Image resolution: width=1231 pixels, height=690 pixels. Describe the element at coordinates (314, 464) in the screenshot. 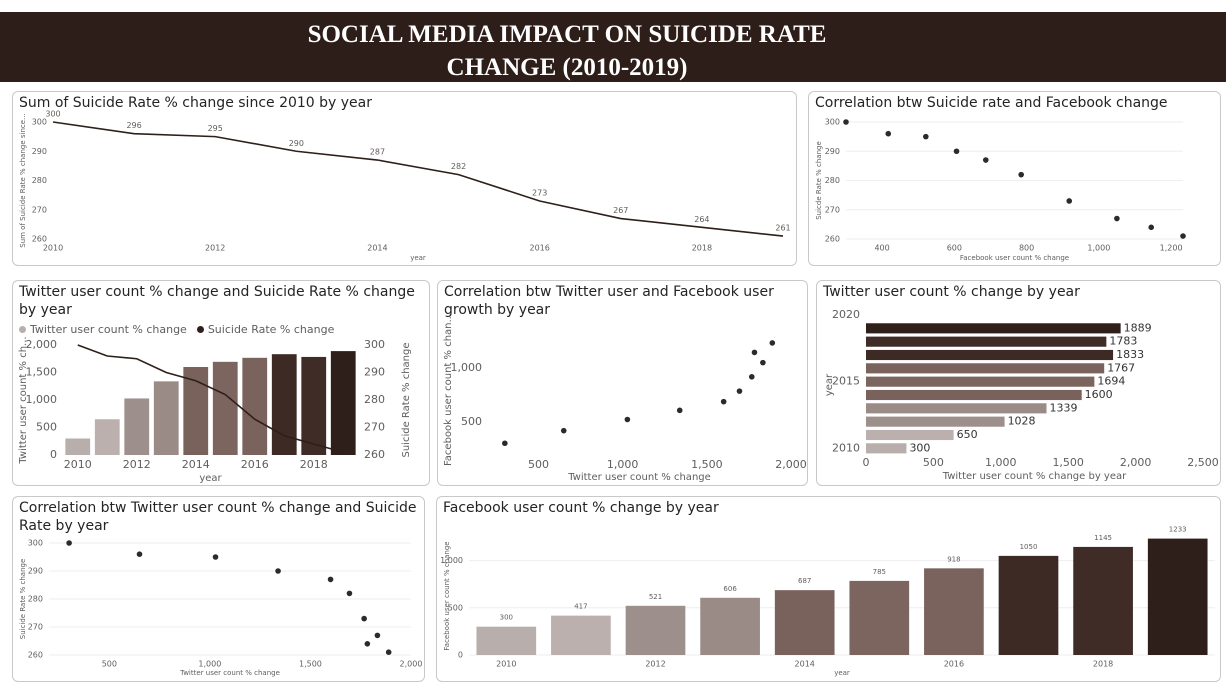

I see `x-tick-label: 2018` at that location.